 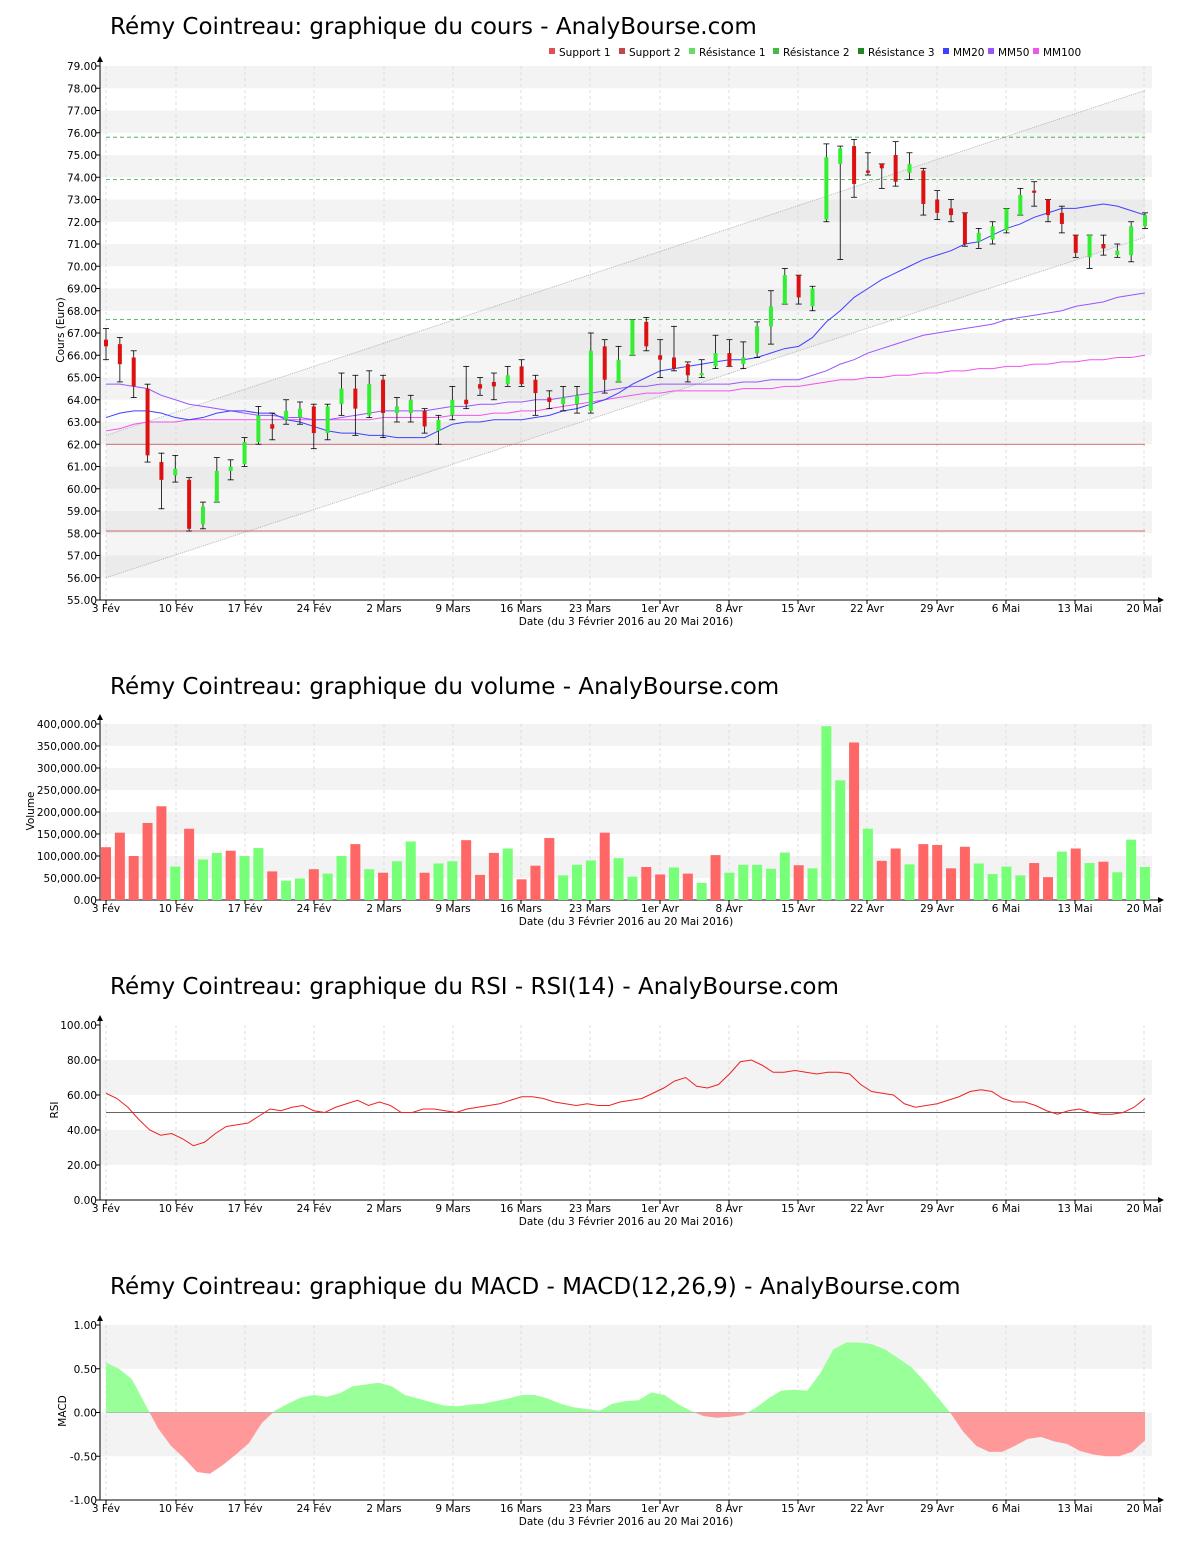 I want to click on price-x-tick-label: 2 Mars, so click(x=383, y=609).